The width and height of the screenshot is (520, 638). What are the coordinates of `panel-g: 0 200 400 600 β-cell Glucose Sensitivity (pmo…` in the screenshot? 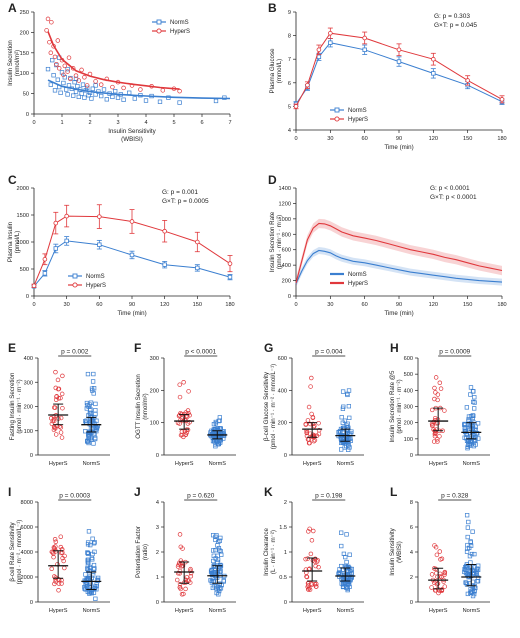 It's located at (313, 404).